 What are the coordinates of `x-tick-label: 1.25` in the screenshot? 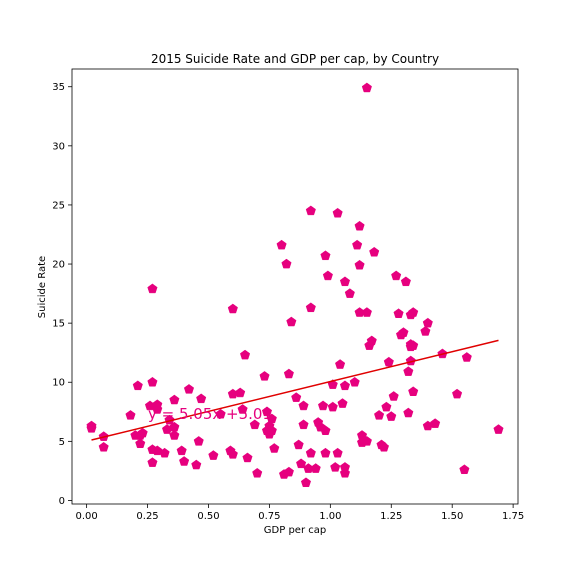 It's located at (391, 516).